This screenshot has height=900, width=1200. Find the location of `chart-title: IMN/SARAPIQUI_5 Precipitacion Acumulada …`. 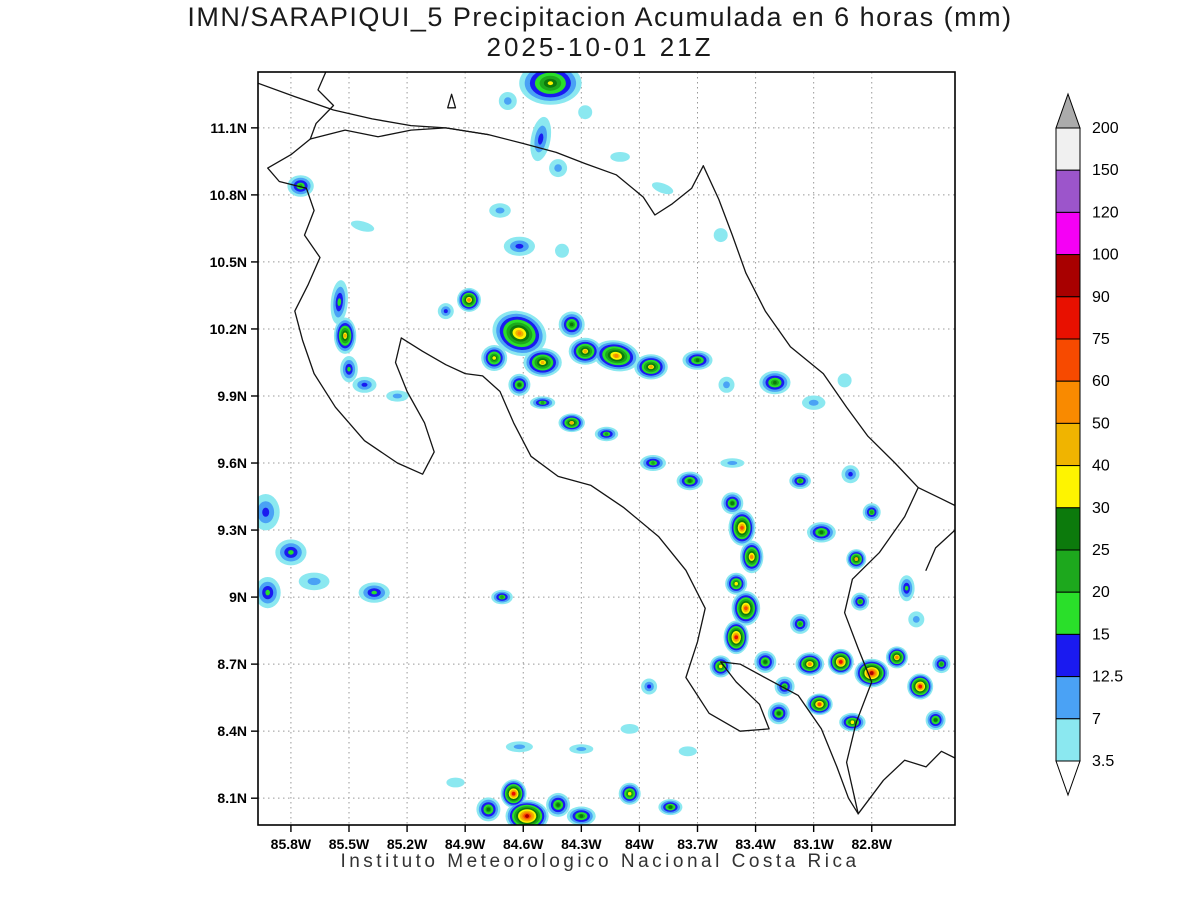

chart-title: IMN/SARAPIQUI_5 Precipitacion Acumulada … is located at coordinates (600, 17).